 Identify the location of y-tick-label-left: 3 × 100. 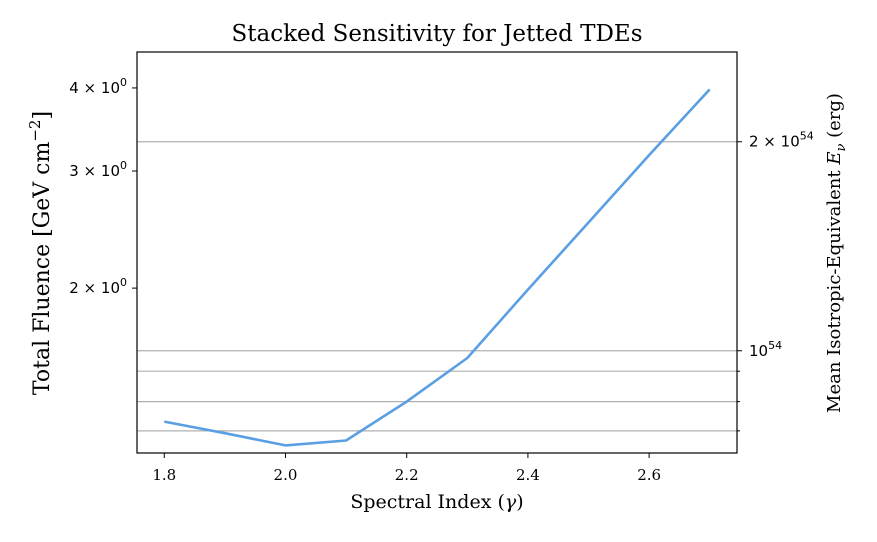
(98, 169).